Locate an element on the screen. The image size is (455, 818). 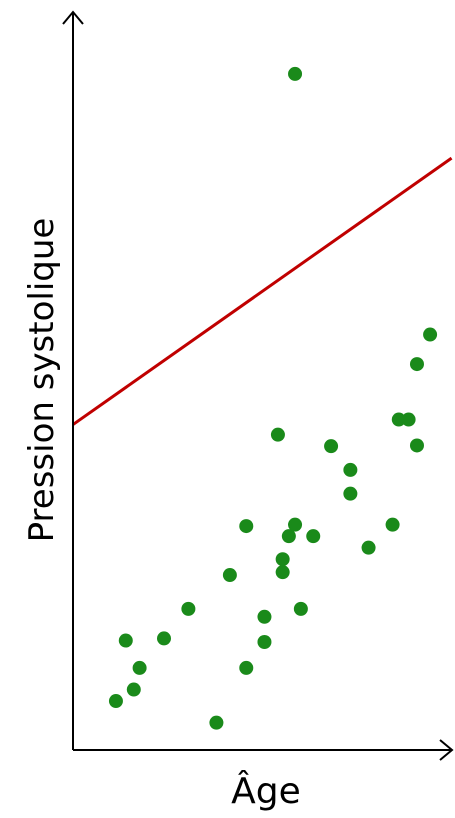
y-axis-arrow-icon is located at coordinates (73, 17).